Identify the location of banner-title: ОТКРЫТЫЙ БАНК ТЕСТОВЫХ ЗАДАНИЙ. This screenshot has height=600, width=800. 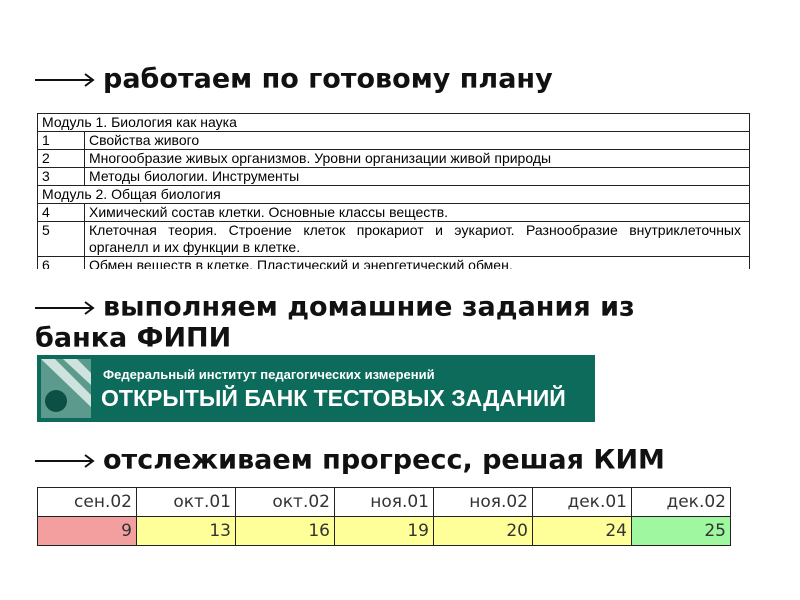
(333, 398).